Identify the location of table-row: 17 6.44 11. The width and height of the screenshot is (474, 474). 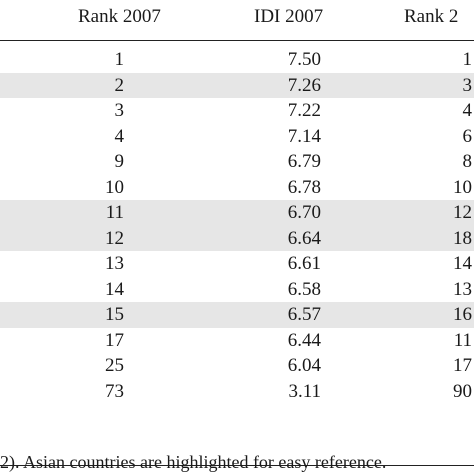
(237, 341).